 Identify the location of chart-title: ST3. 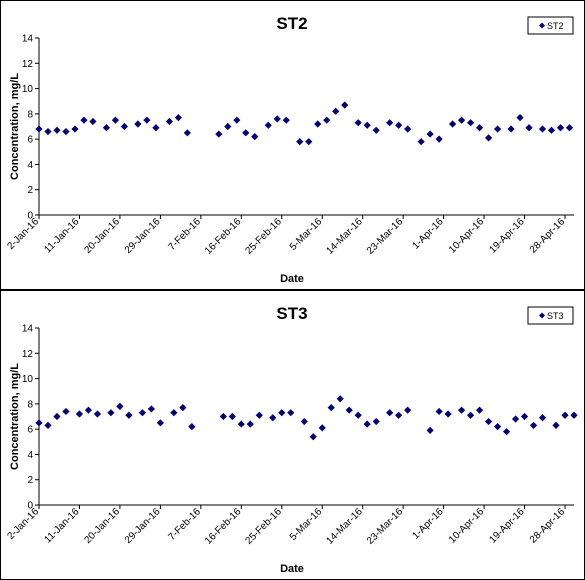
(291, 313).